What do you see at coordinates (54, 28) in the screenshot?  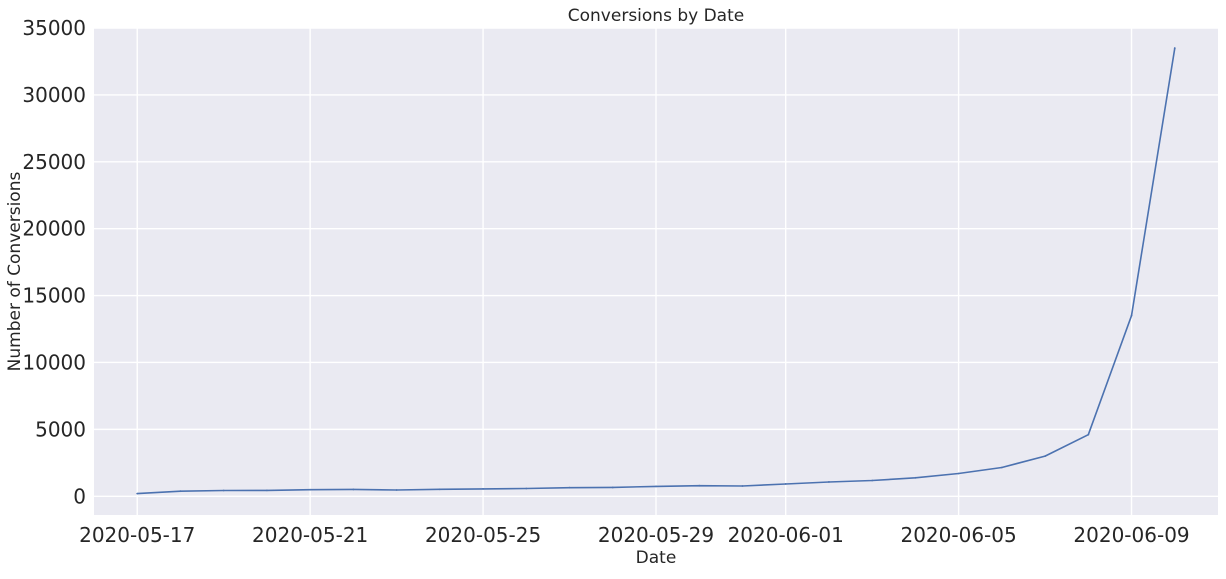 I see `y-tick-label: 35000` at bounding box center [54, 28].